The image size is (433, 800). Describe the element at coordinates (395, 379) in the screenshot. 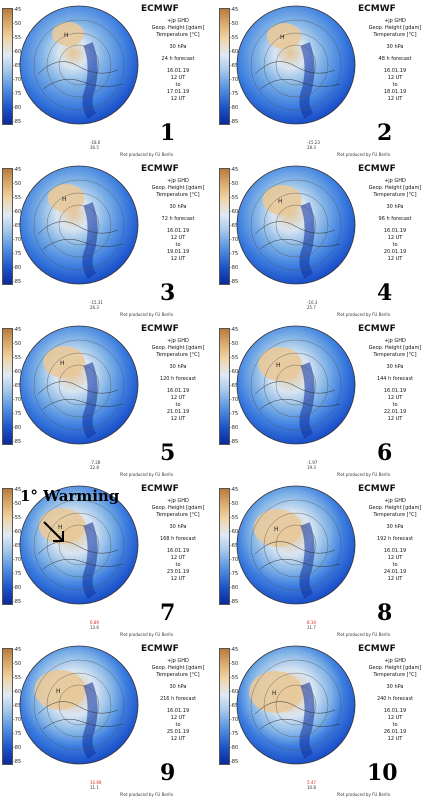

I see `forecast-label: 144 h forecast` at that location.